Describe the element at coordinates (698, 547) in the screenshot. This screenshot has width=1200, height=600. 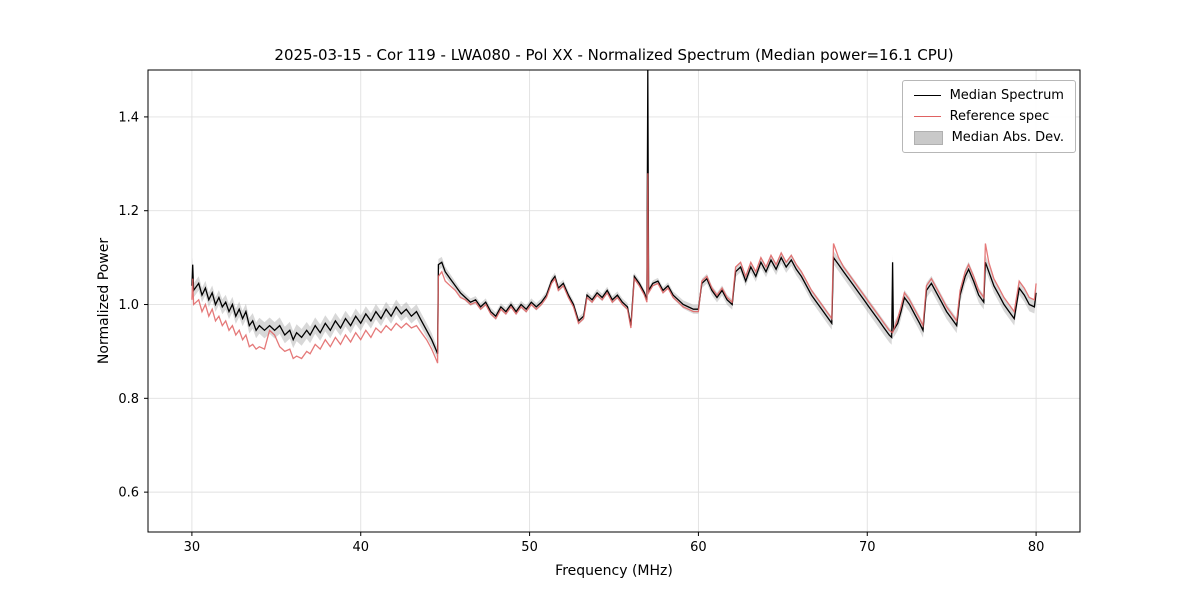
I see `x-tick-label: 60` at that location.